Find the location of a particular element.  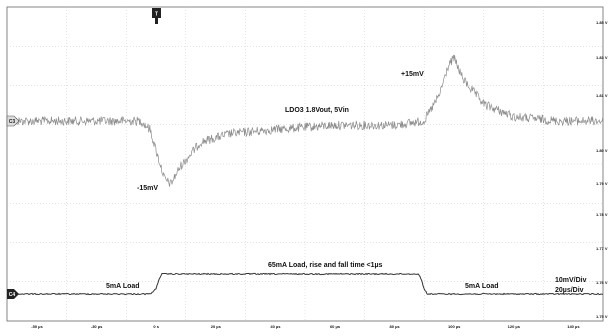

channel-3-marker-label: C3 is located at coordinates (12, 122).